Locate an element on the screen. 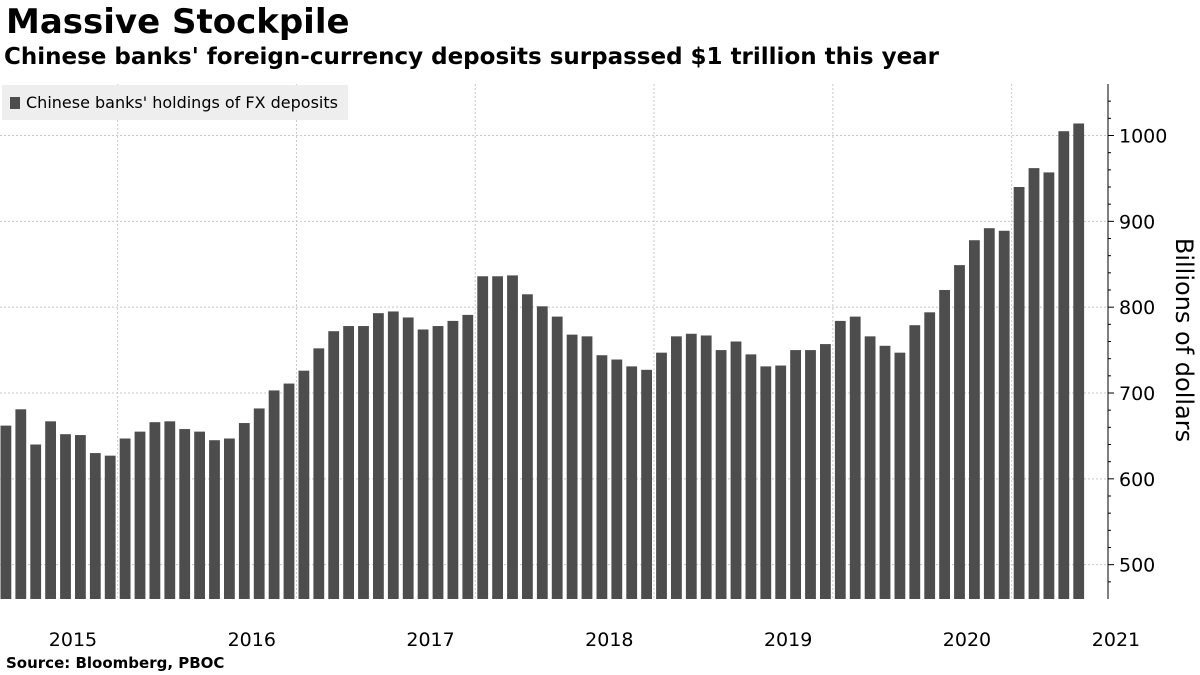 Image resolution: width=1200 pixels, height=675 pixels. x-axis: 2015 2016 2017 2018 2019 2020 2021 is located at coordinates (594, 640).